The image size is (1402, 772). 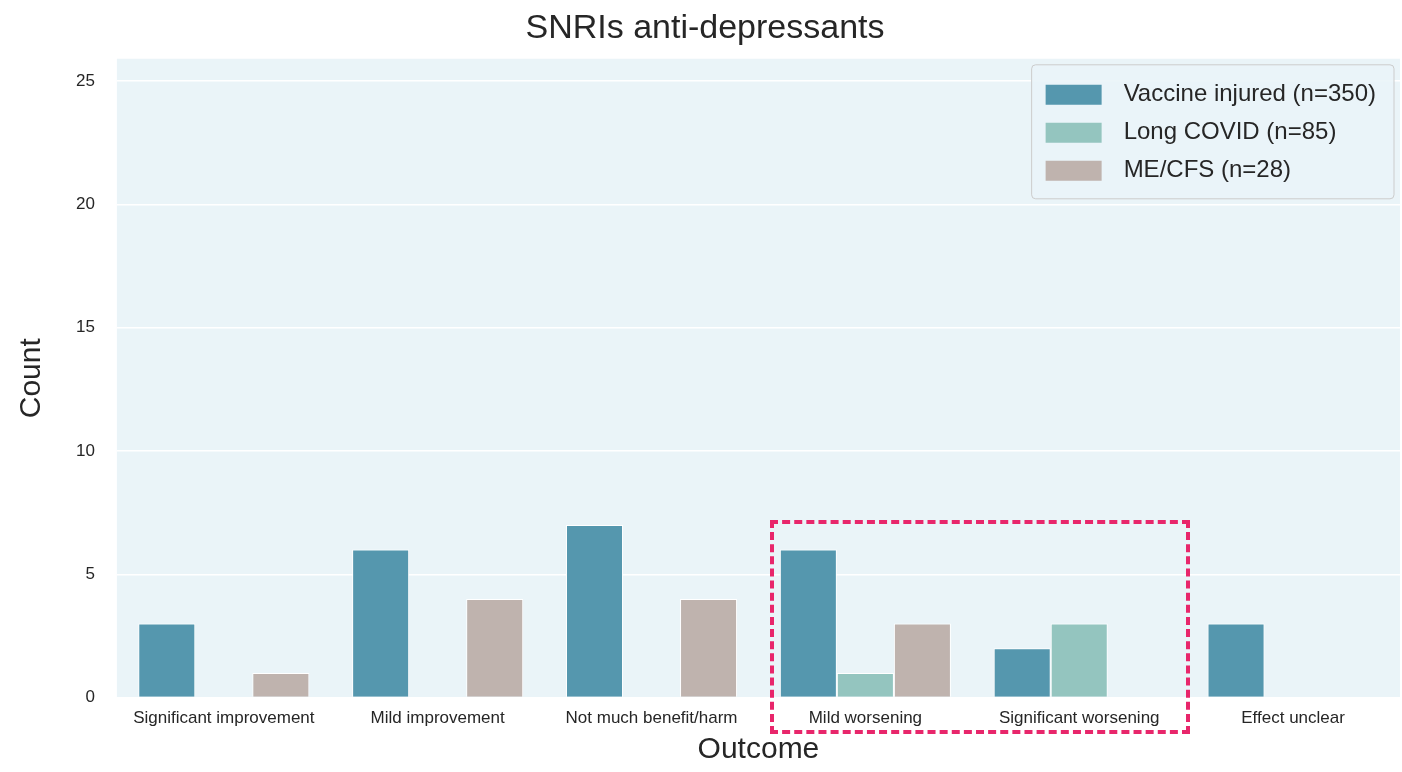 What do you see at coordinates (1079, 718) in the screenshot?
I see `x-tick-label: Significant worsening` at bounding box center [1079, 718].